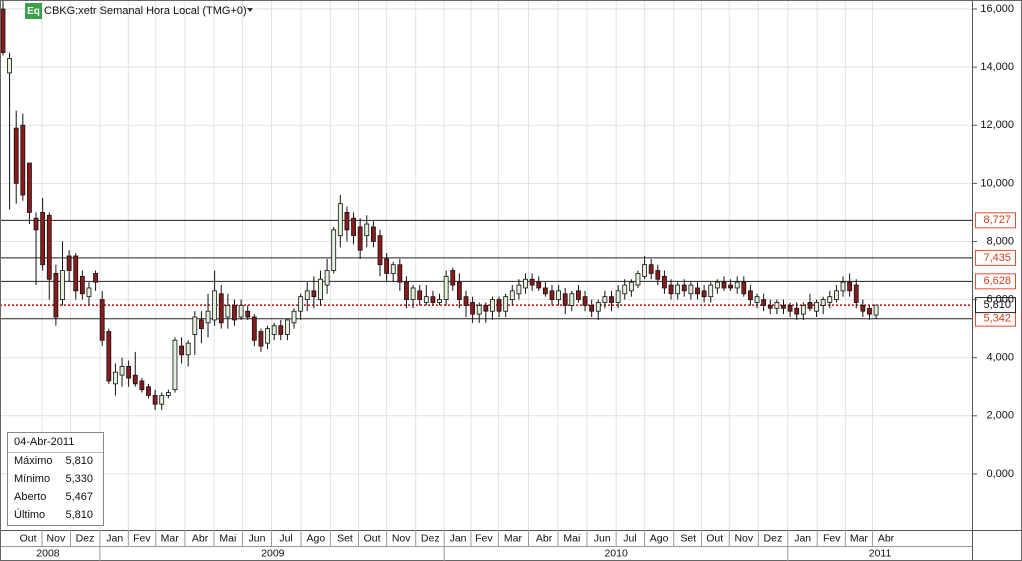 The image size is (1022, 561). I want to click on year-label: 2010, so click(616, 553).